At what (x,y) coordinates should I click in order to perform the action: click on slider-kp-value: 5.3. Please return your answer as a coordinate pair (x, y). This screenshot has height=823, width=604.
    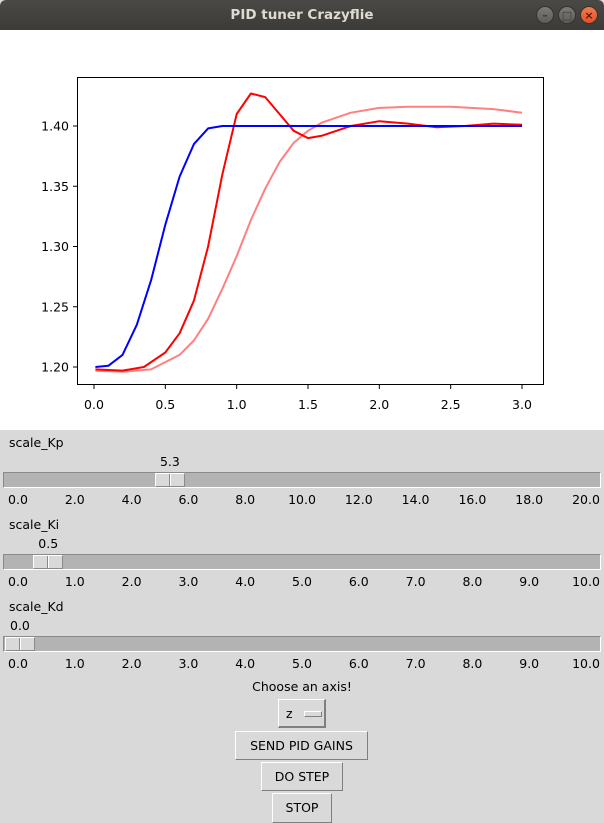
    Looking at the image, I should click on (169, 461).